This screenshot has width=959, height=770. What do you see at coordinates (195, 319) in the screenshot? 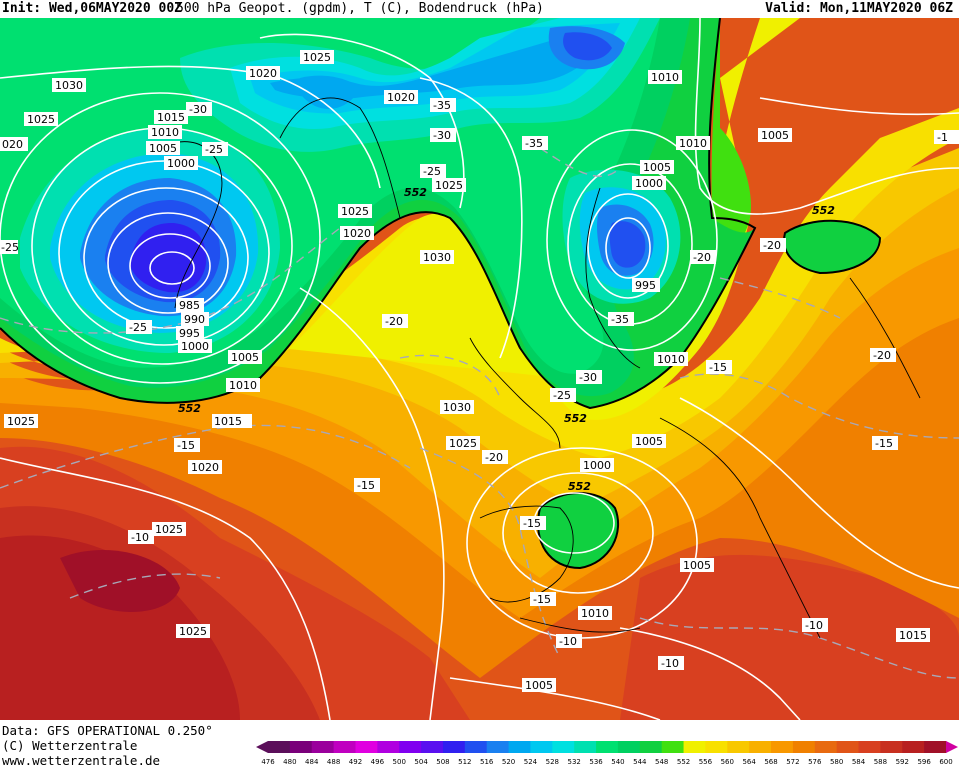
I see `isobar-label: 990` at bounding box center [195, 319].